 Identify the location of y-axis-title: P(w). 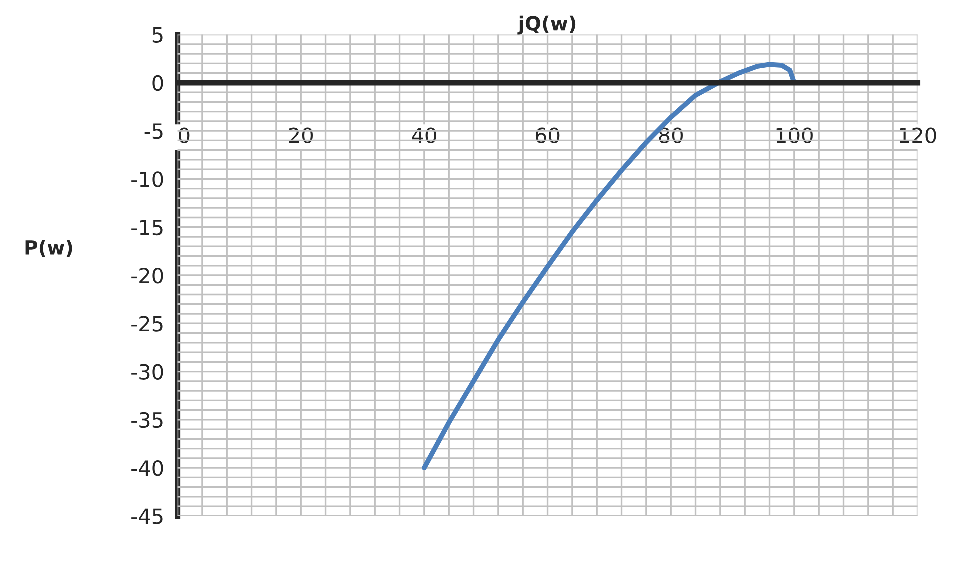
(49, 249).